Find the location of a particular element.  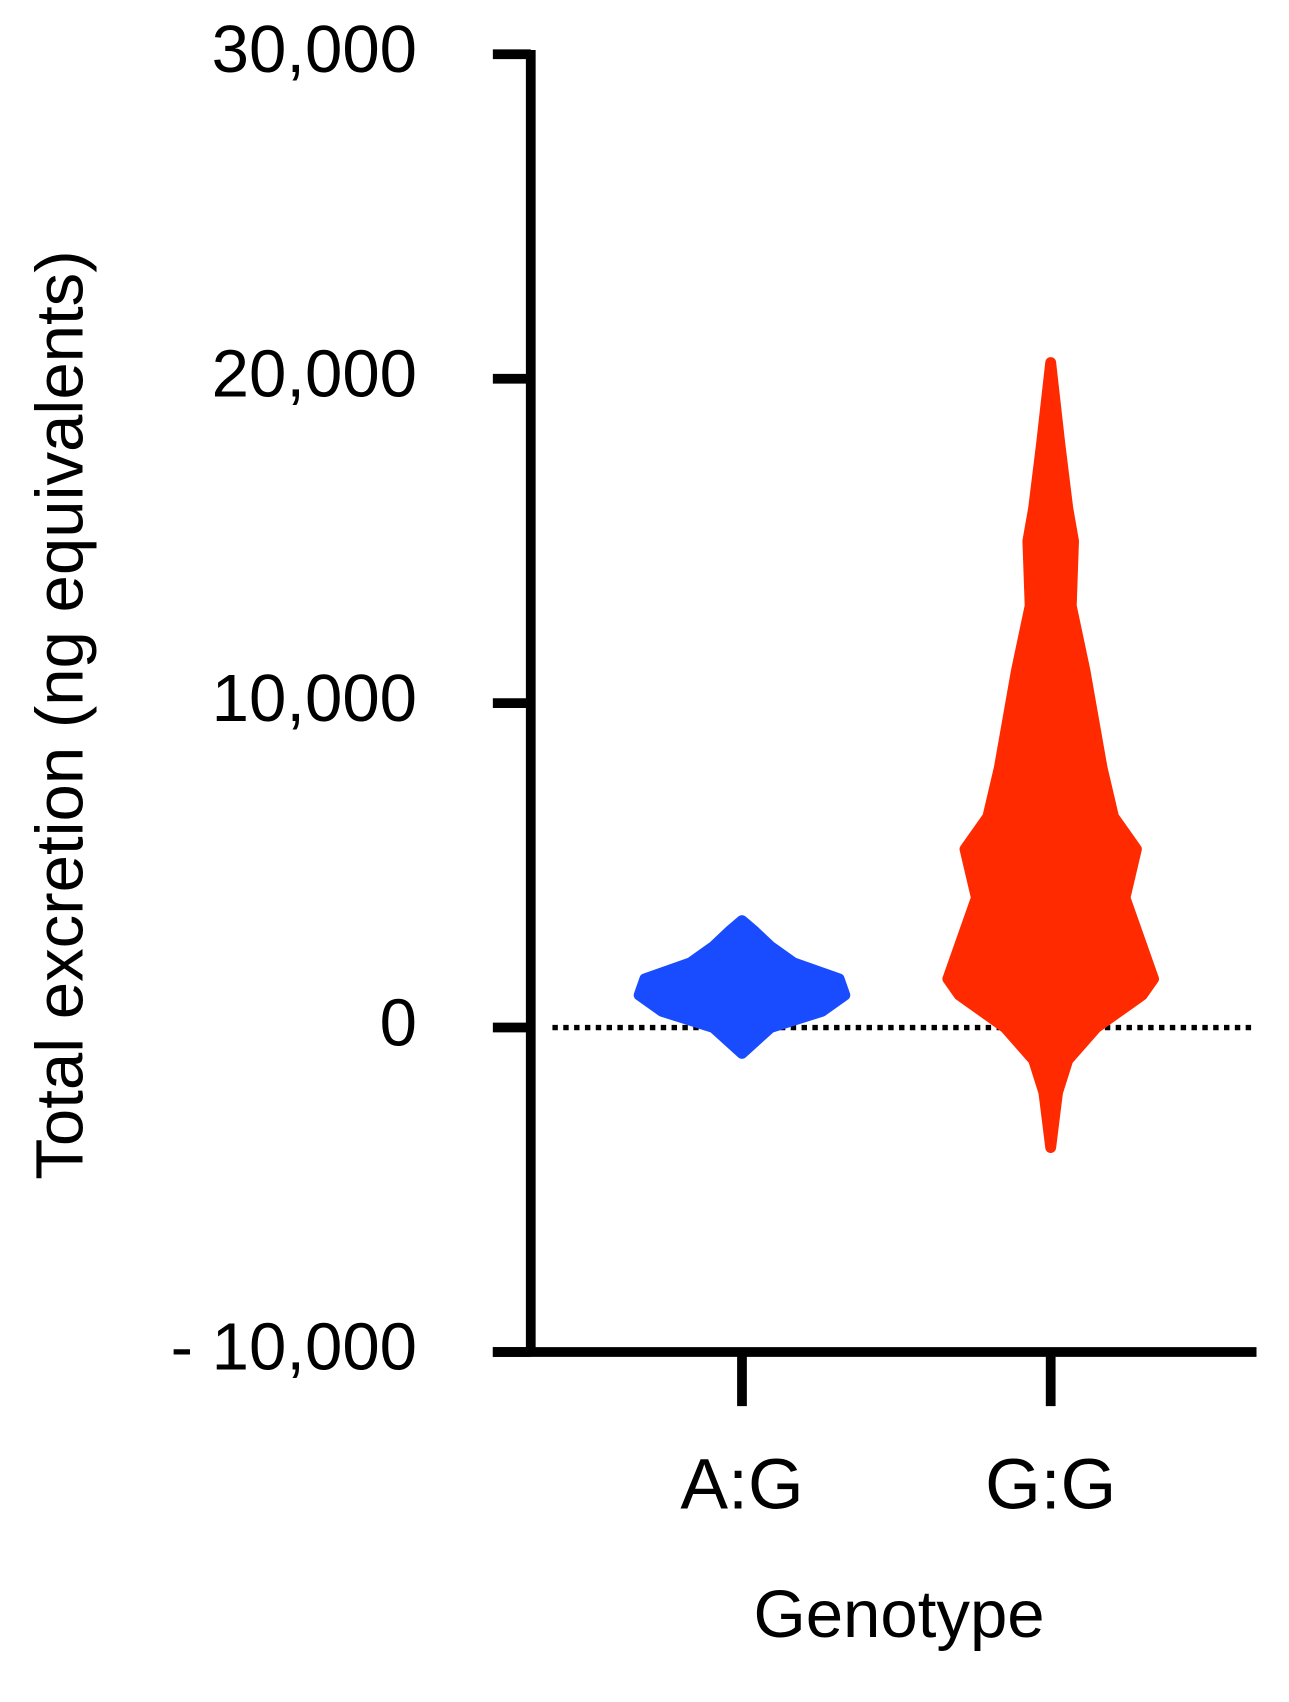

y-tick-label: 0 is located at coordinates (398, 1022).